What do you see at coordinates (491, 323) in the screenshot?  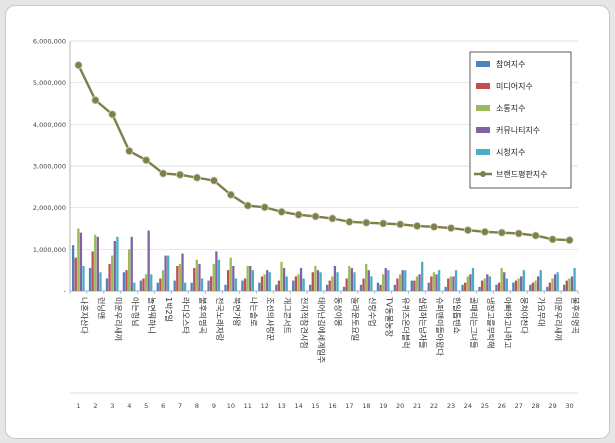 I see `category-label: 냉장고를부탁해` at bounding box center [491, 323].